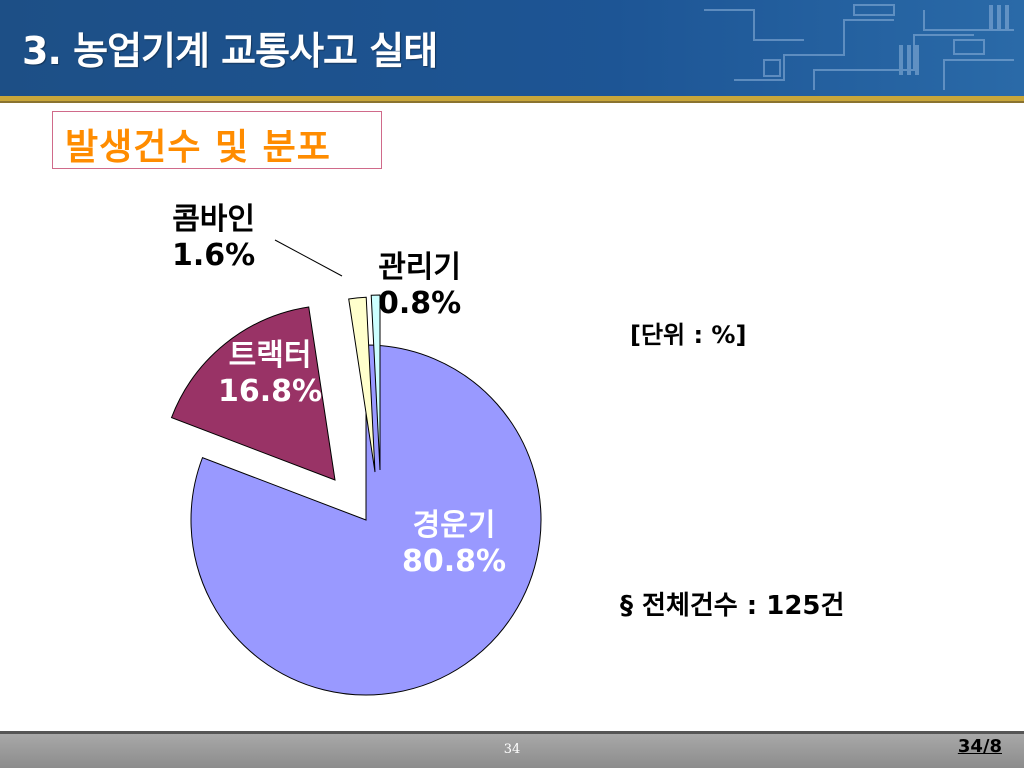  What do you see at coordinates (454, 525) in the screenshot?
I see `label-cultivator-name: 경운기` at bounding box center [454, 525].